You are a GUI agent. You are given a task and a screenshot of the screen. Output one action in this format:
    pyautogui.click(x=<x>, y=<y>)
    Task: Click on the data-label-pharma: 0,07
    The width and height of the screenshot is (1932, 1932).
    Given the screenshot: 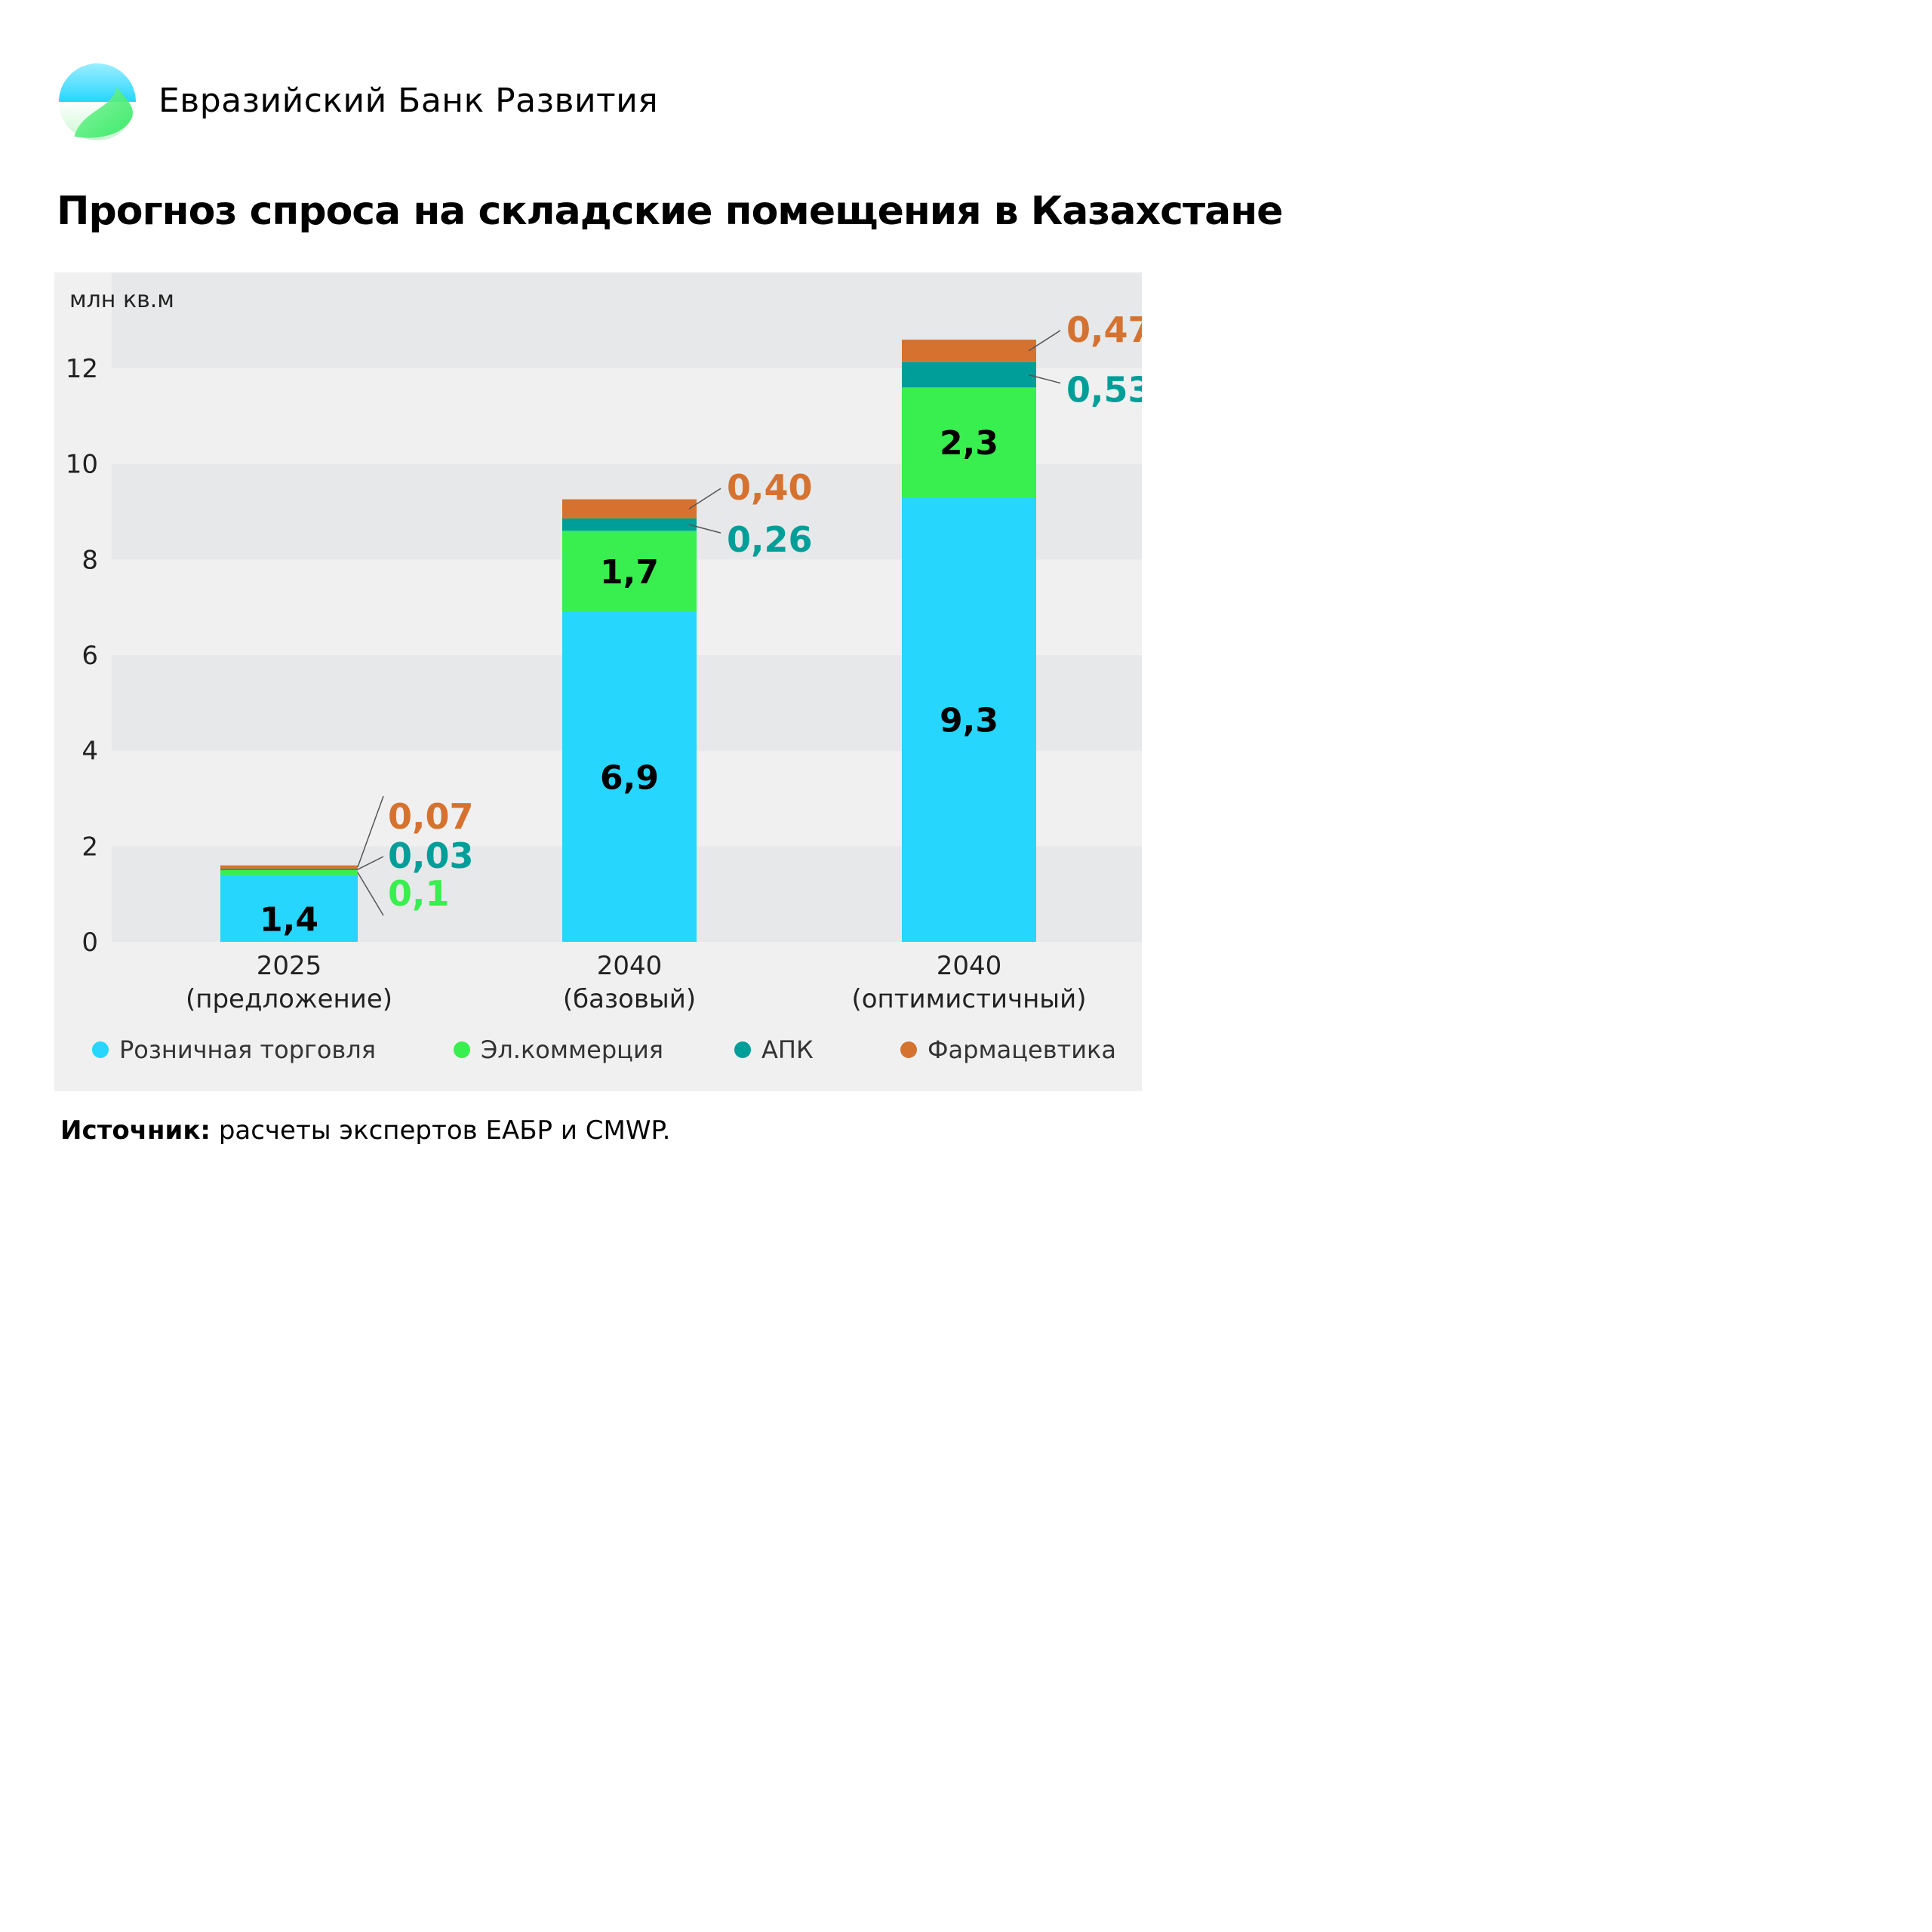 What is the action you would take?
    pyautogui.click(x=431, y=816)
    